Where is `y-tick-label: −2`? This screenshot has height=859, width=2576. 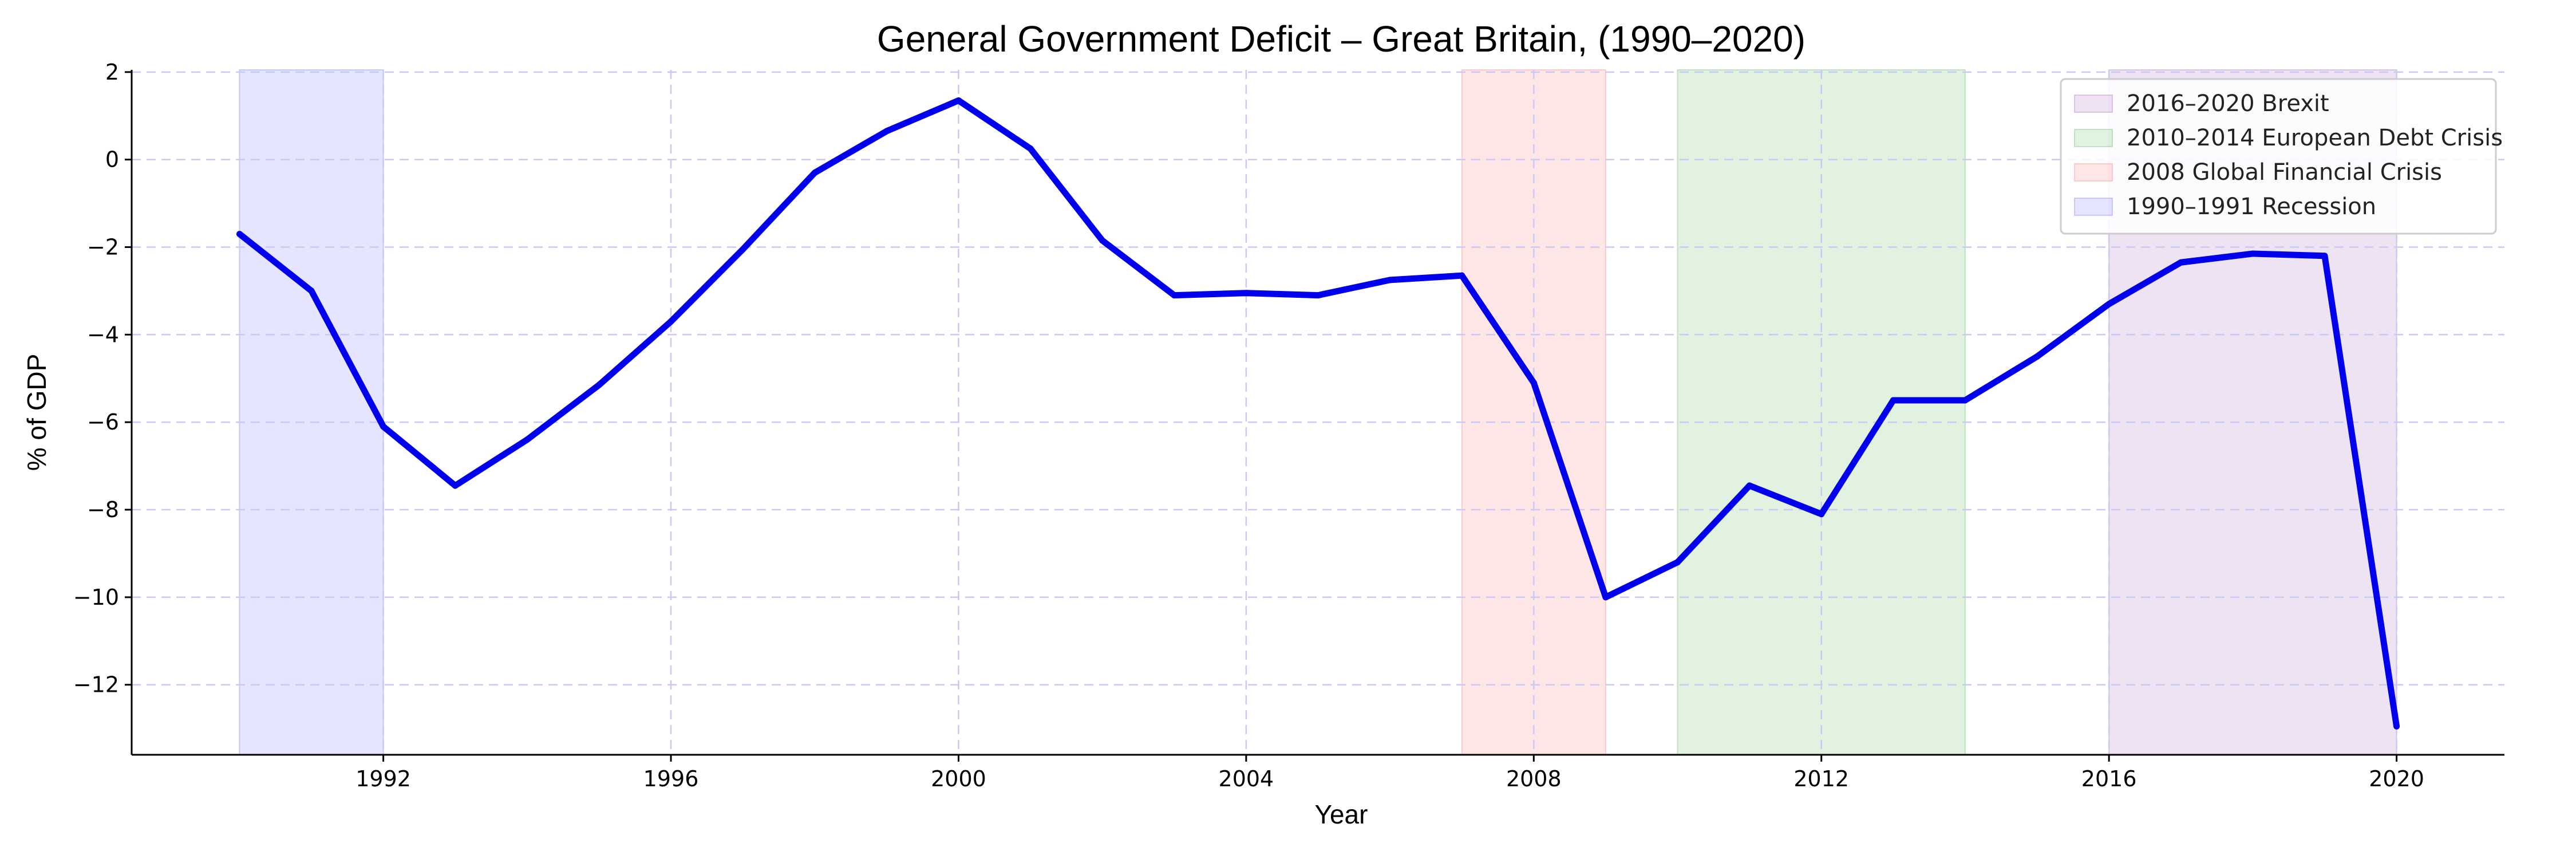
y-tick-label: −2 is located at coordinates (103, 247).